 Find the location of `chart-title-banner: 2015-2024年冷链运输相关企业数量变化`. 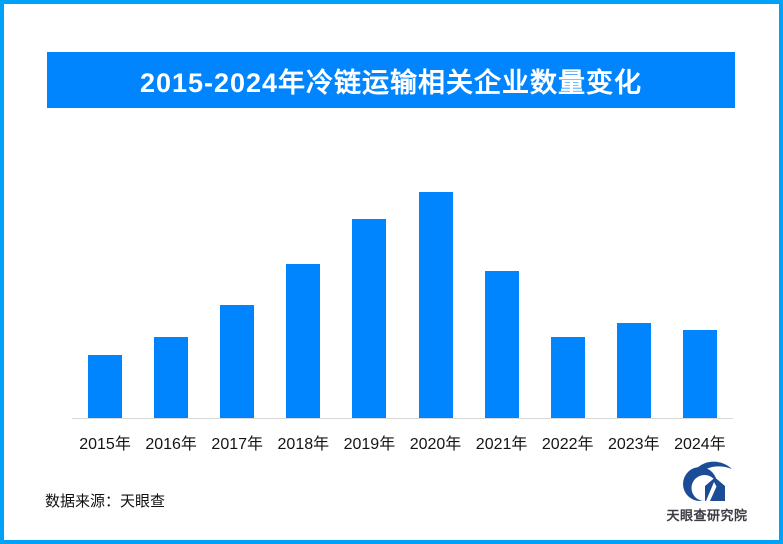

chart-title-banner: 2015-2024年冷链运输相关企业数量变化 is located at coordinates (391, 80).